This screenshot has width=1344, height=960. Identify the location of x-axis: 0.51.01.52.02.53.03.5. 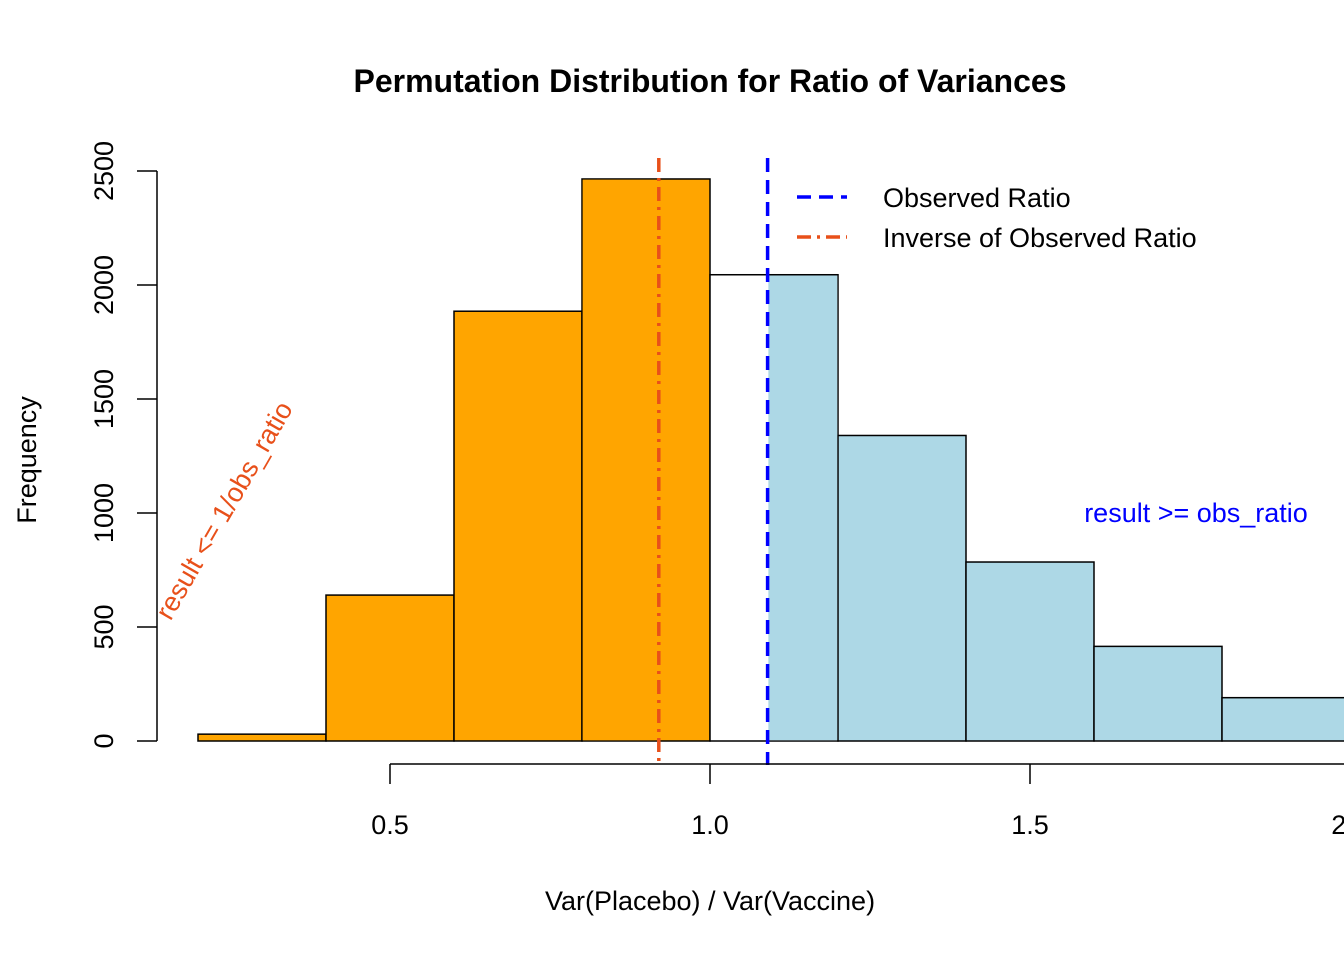
(857, 801).